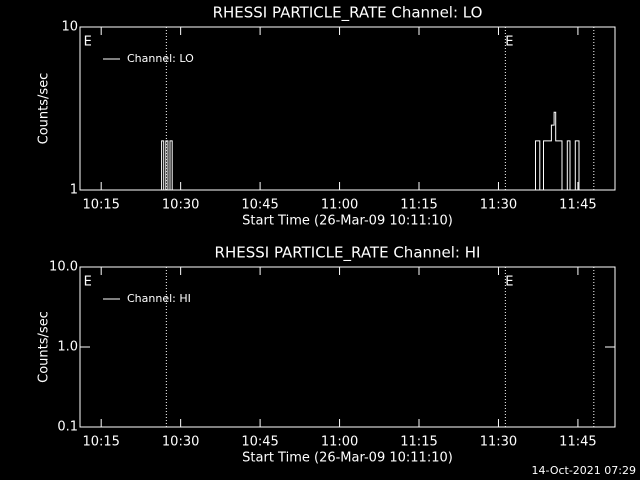  What do you see at coordinates (159, 298) in the screenshot?
I see `legend-label: Channel: HI` at bounding box center [159, 298].